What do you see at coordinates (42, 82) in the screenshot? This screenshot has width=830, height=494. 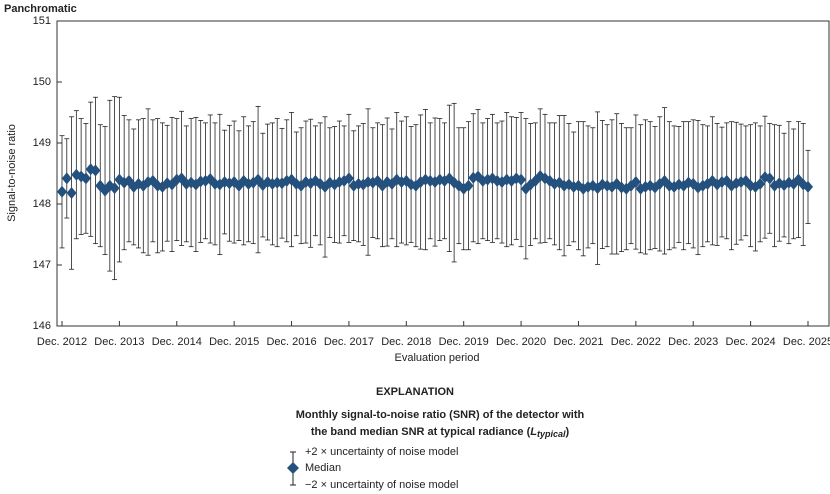 I see `y-tick-label: 150` at bounding box center [42, 82].